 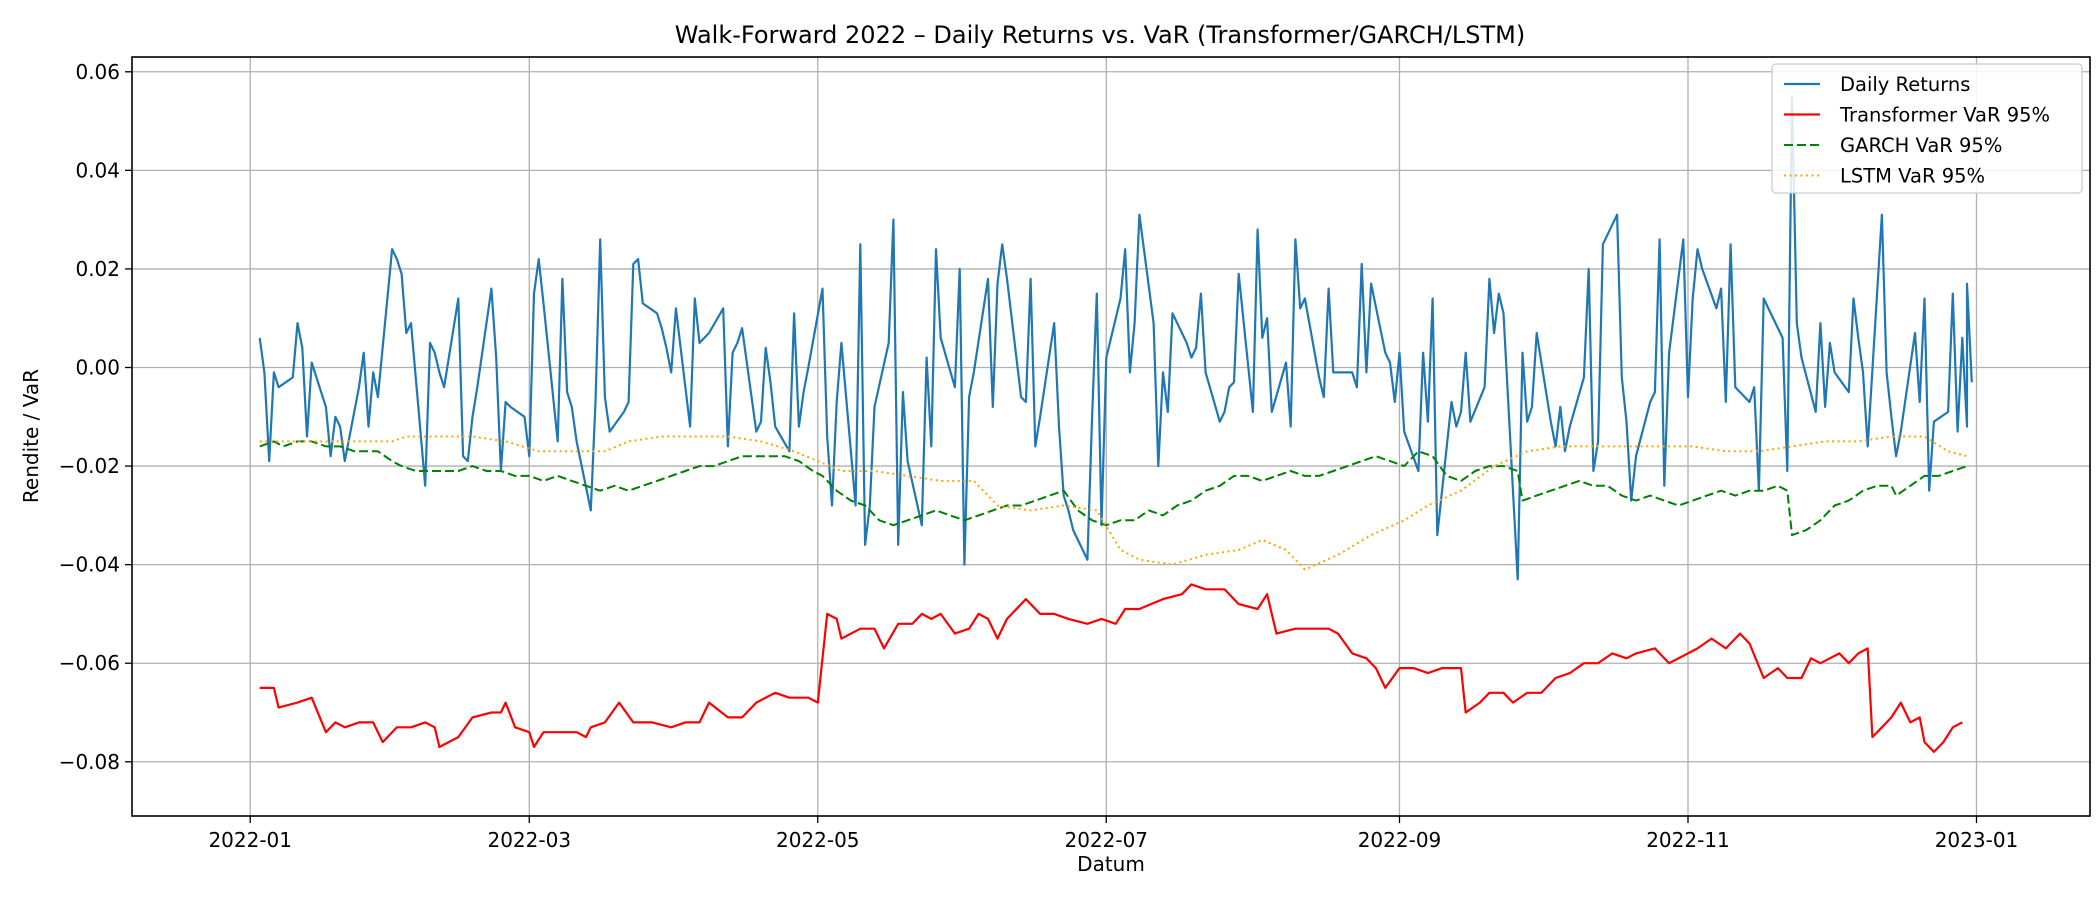 I want to click on x-tick-label: 2023-01, so click(x=1977, y=840).